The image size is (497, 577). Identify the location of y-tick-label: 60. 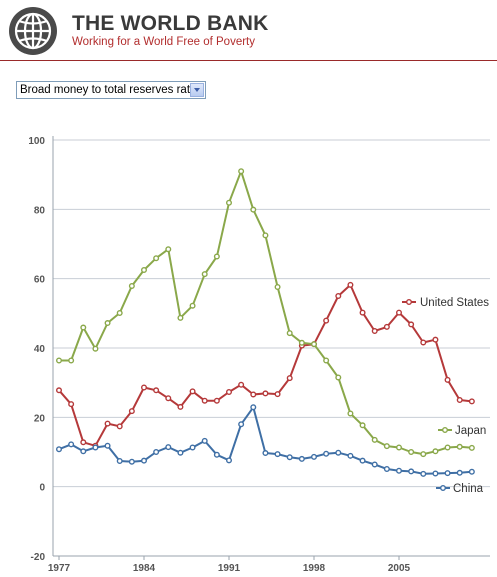
(40, 280).